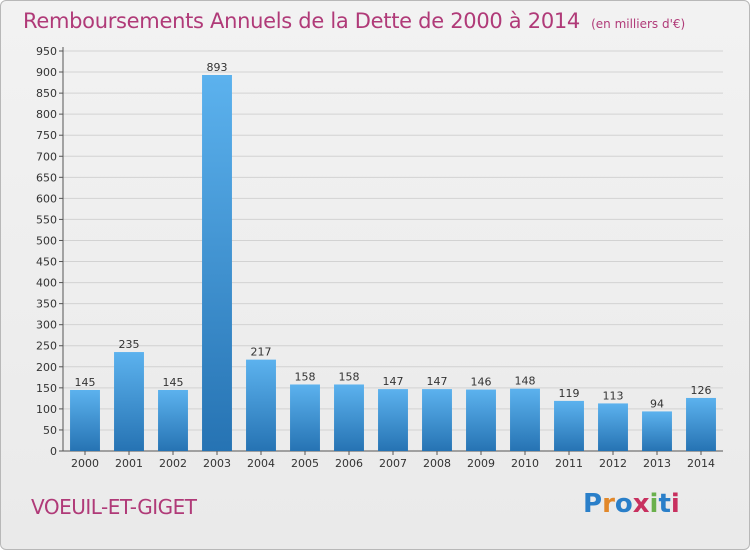 This screenshot has height=550, width=750. I want to click on y-tick-label: 850, so click(46, 93).